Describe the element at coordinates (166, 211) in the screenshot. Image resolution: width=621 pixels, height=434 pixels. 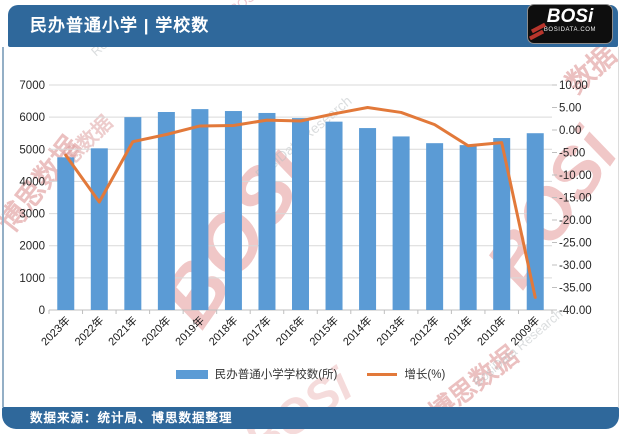
I see `bar-2020年` at that location.